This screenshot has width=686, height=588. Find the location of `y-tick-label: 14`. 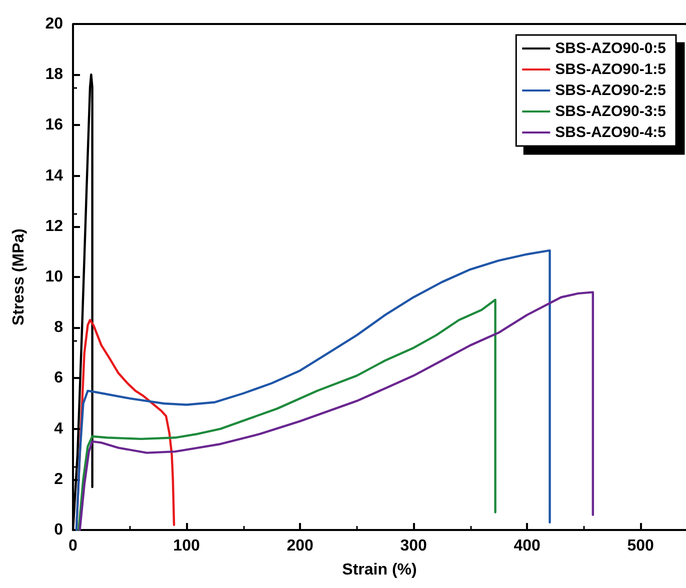

y-tick-label: 14 is located at coordinates (54, 175).